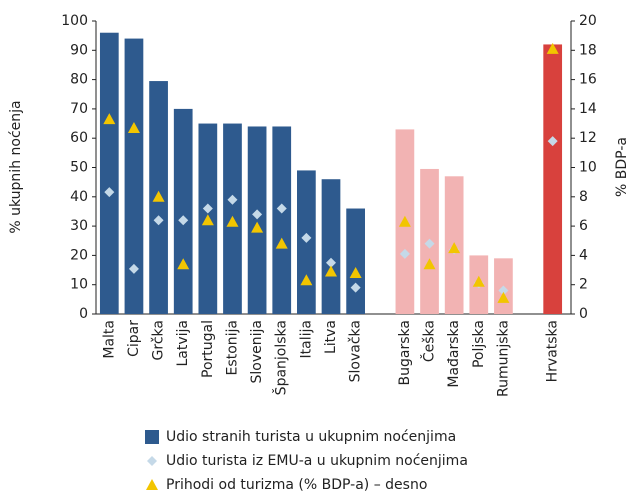 Image resolution: width=636 pixels, height=496 pixels. What do you see at coordinates (79, 197) in the screenshot?
I see `y-tick-label: 40` at bounding box center [79, 197].